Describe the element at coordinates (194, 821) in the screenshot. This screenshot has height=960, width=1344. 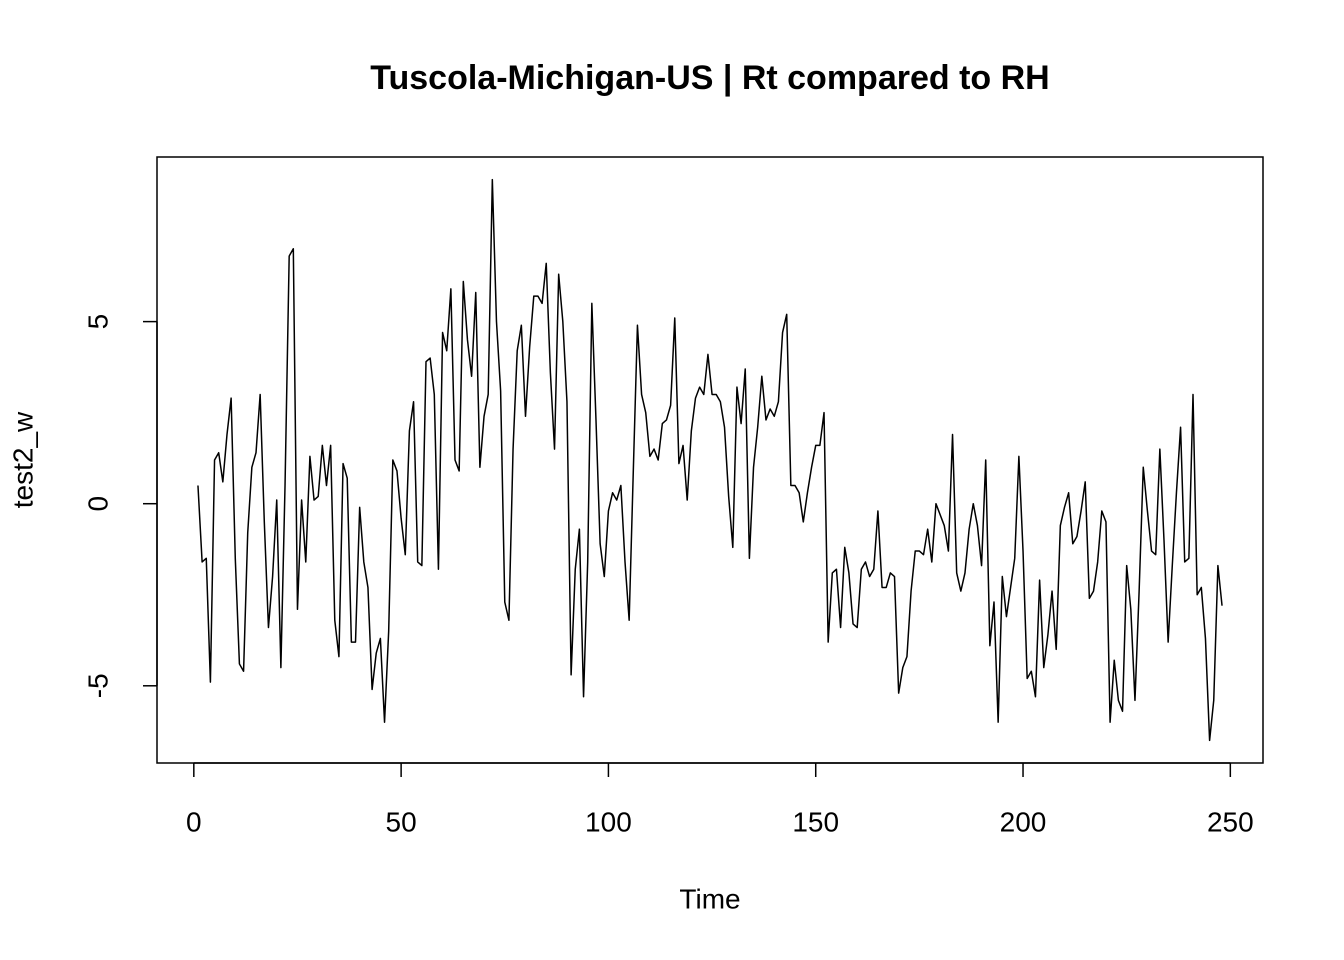
I see `x-tick-label: 0` at that location.